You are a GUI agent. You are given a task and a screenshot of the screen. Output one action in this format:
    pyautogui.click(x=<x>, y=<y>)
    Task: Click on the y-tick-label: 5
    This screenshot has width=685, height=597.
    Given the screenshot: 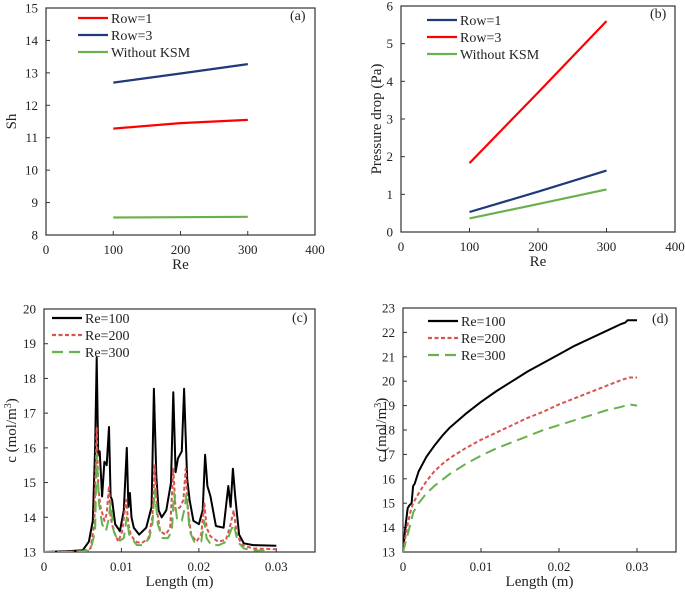 What is the action you would take?
    pyautogui.click(x=390, y=43)
    